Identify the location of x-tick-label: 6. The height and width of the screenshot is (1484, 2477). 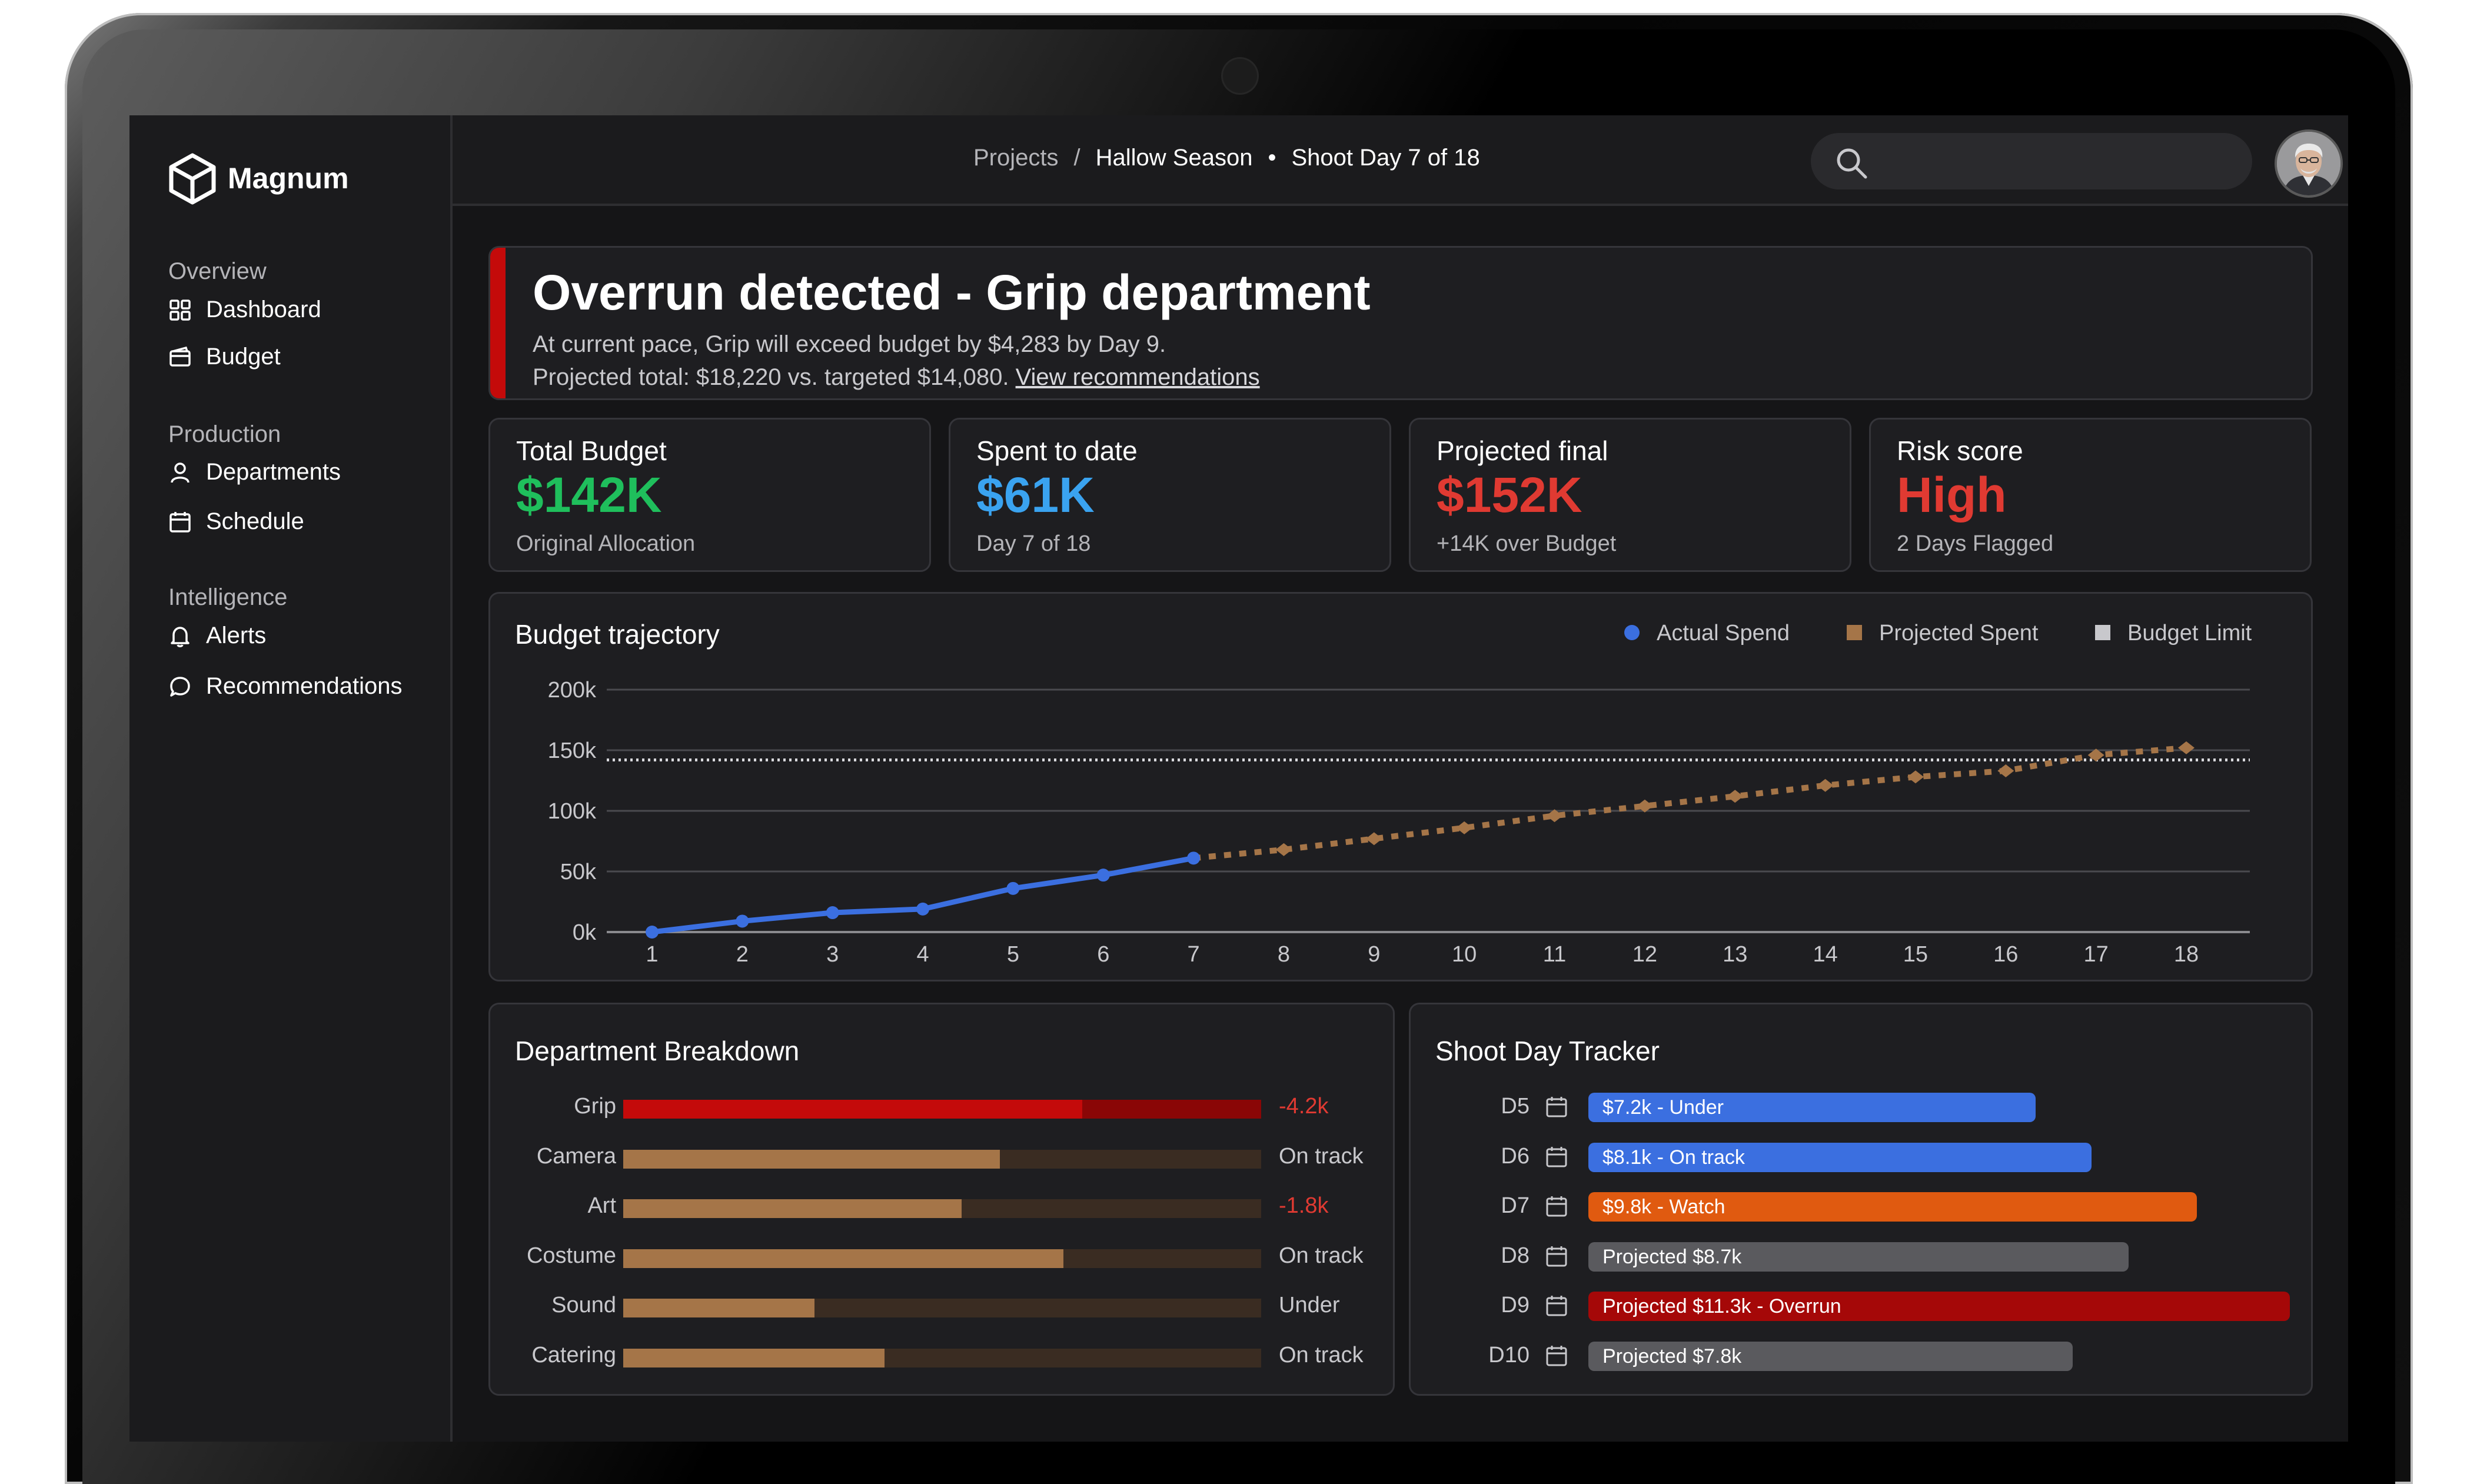
(1103, 954).